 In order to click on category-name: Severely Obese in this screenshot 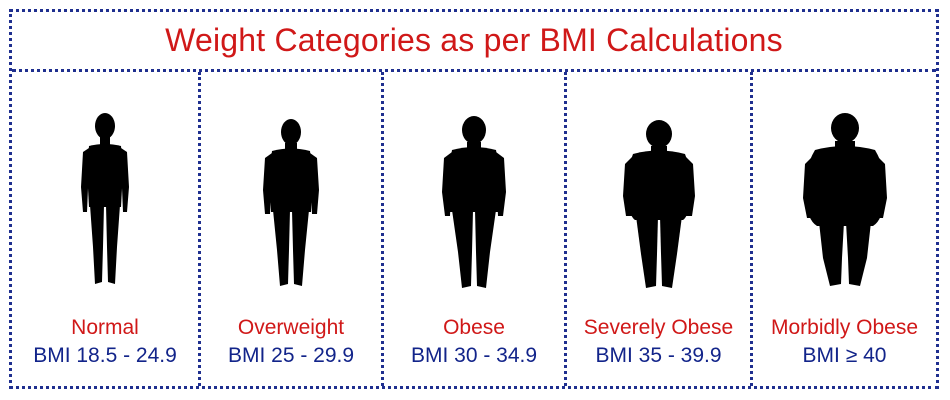, I will do `click(658, 327)`.